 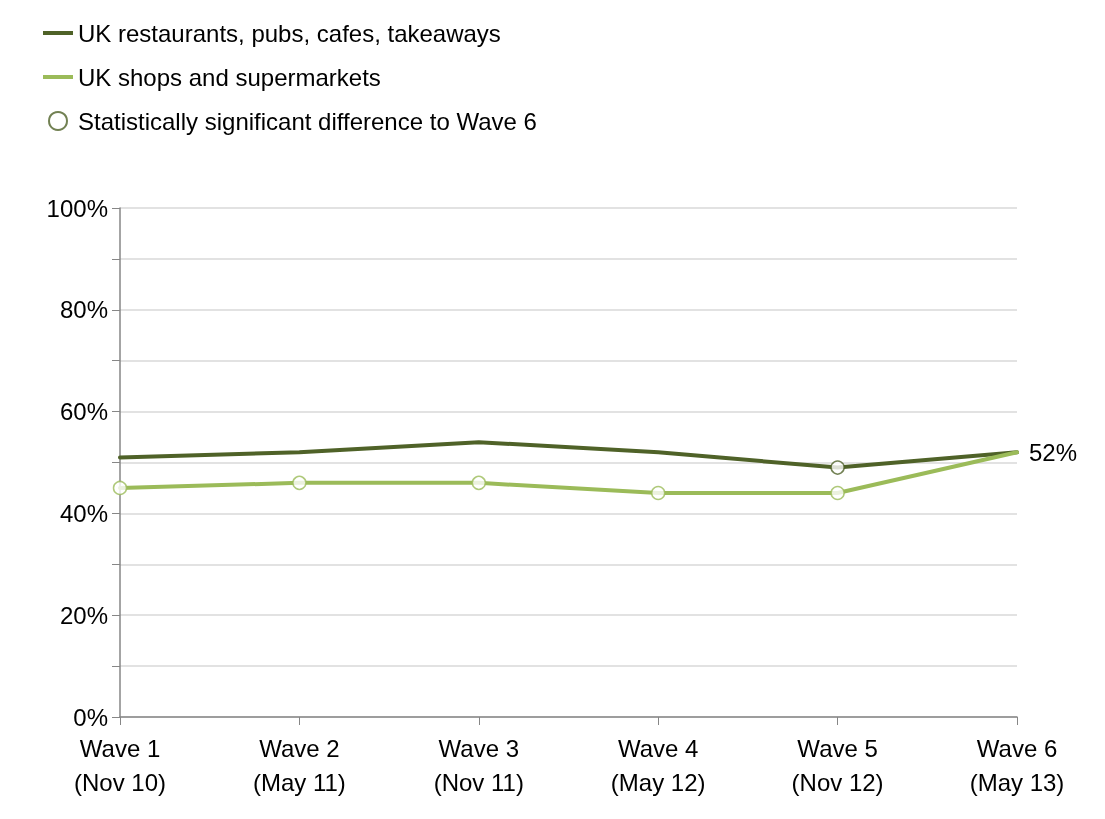 I want to click on x-tick-label: Wave 1 (Nov 10), so click(x=120, y=765).